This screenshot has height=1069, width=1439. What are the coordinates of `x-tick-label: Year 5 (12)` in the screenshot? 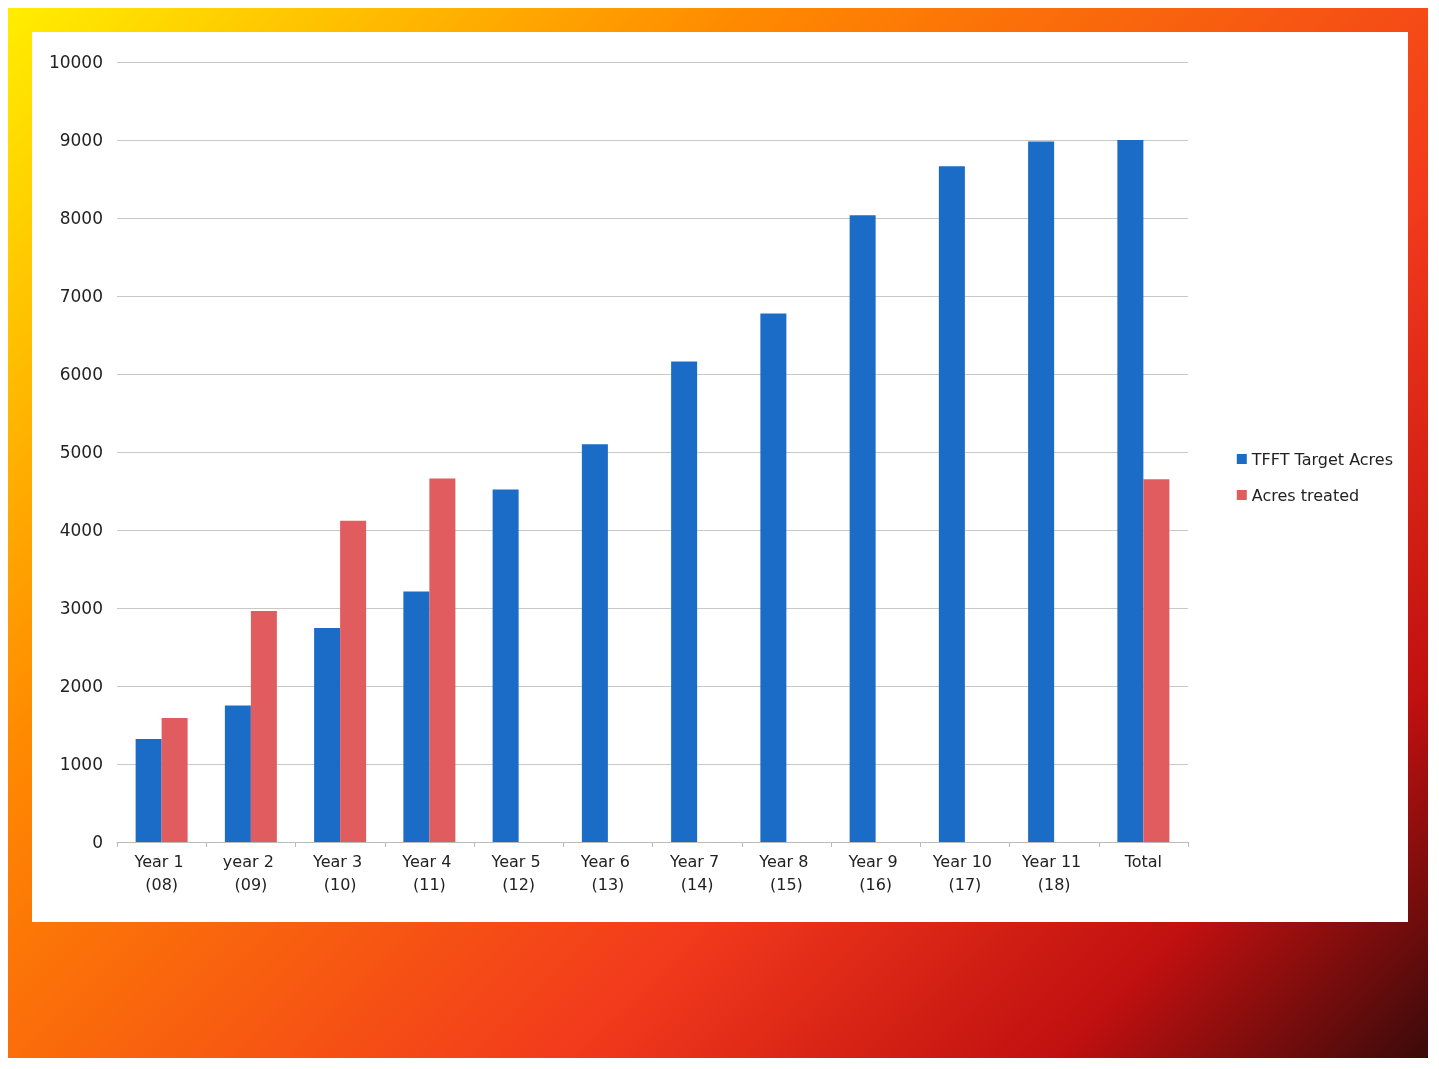 It's located at (518, 873).